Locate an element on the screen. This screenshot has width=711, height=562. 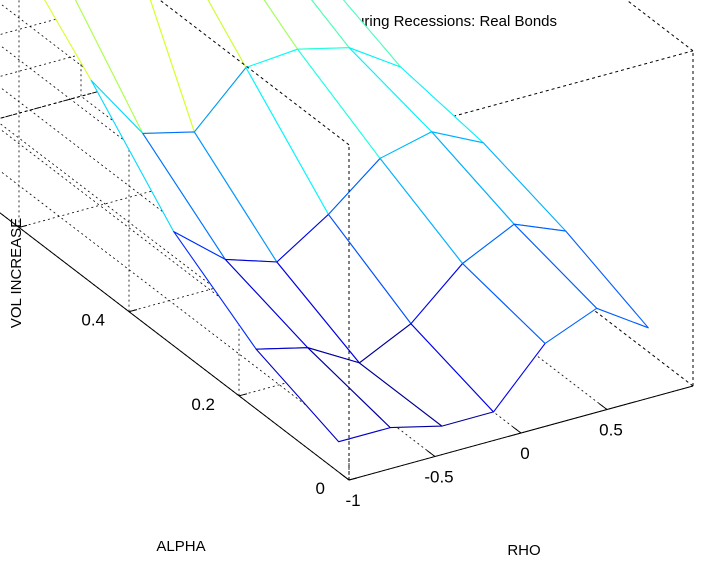
x-tick-label: 0.5 is located at coordinates (611, 430).